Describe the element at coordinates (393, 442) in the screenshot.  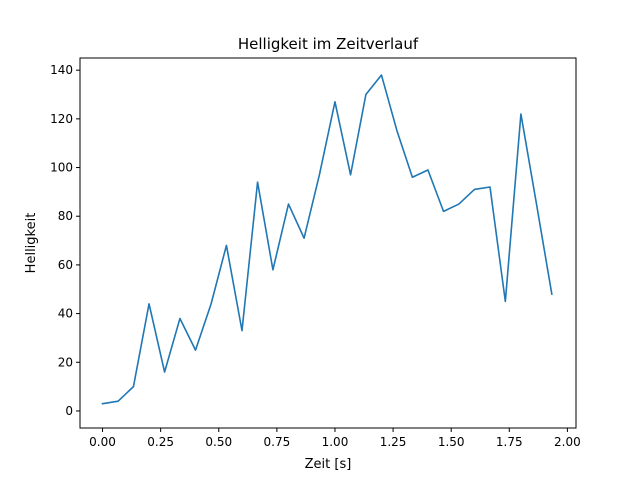
I see `x-tick-label: 1.25` at that location.